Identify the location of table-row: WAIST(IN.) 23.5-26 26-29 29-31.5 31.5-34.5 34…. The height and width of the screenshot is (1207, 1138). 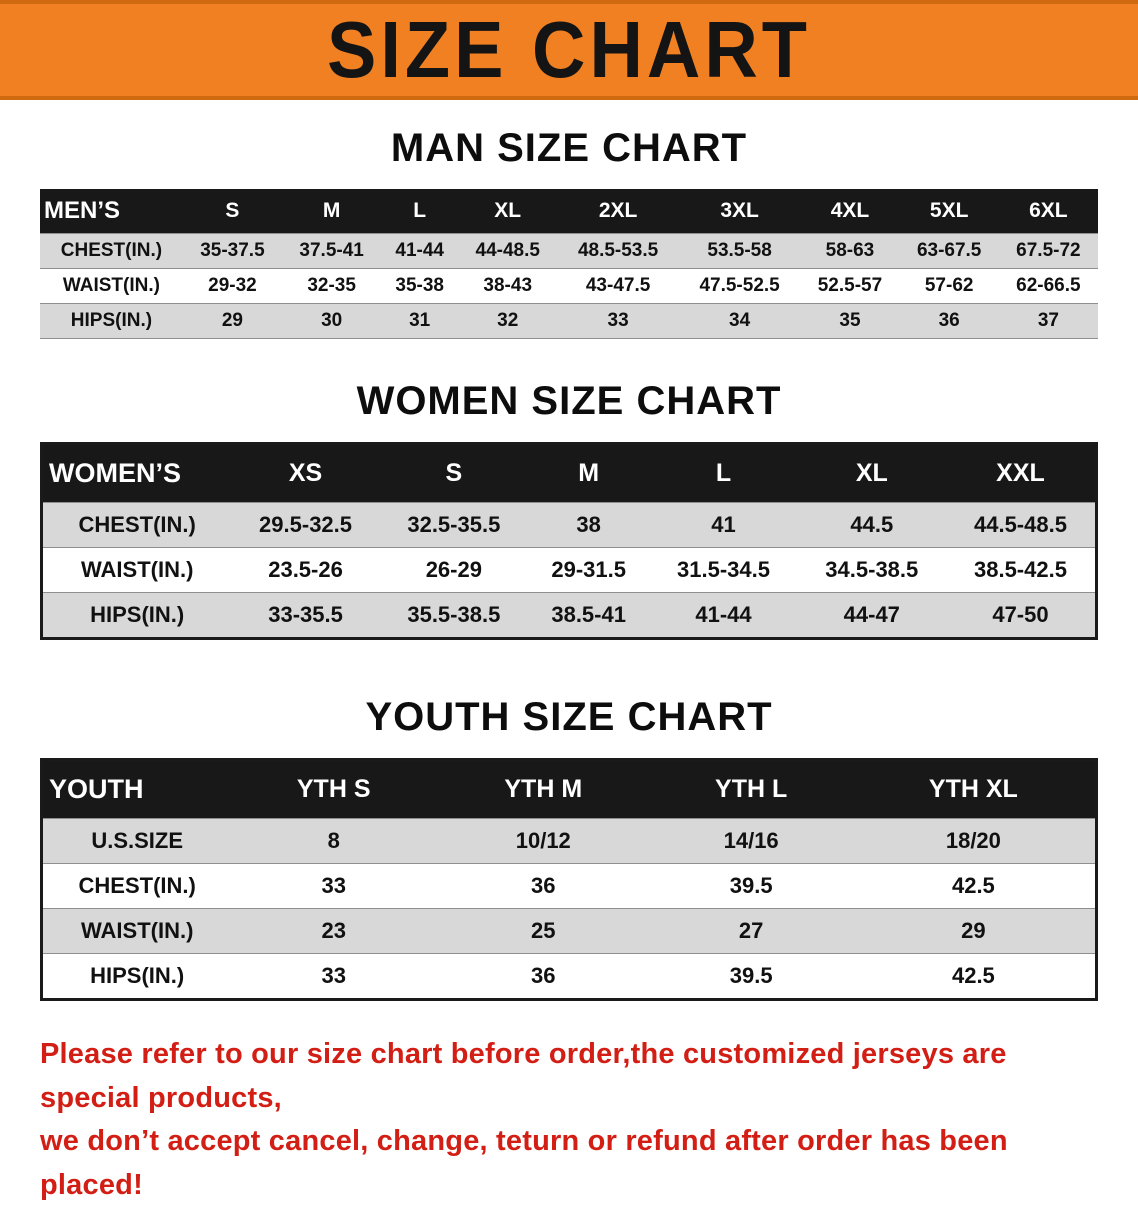
(569, 570).